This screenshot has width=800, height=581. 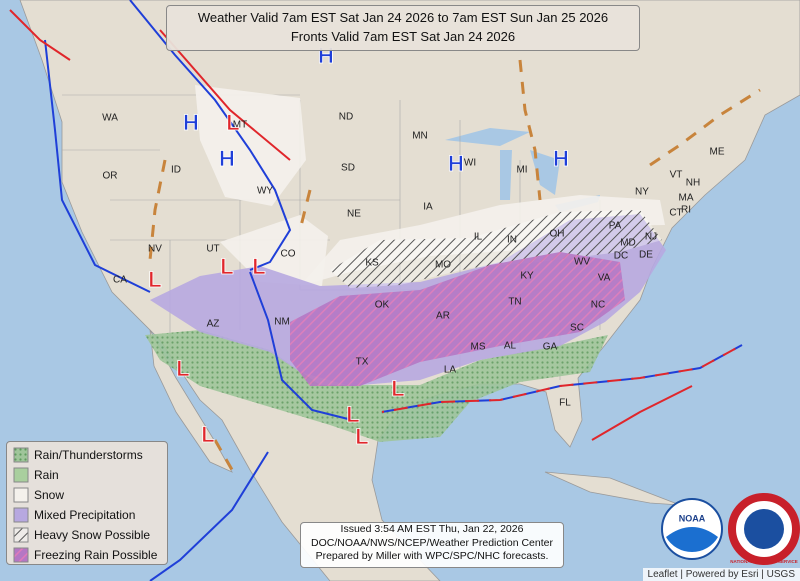 I want to click on state-label: MS, so click(x=478, y=347).